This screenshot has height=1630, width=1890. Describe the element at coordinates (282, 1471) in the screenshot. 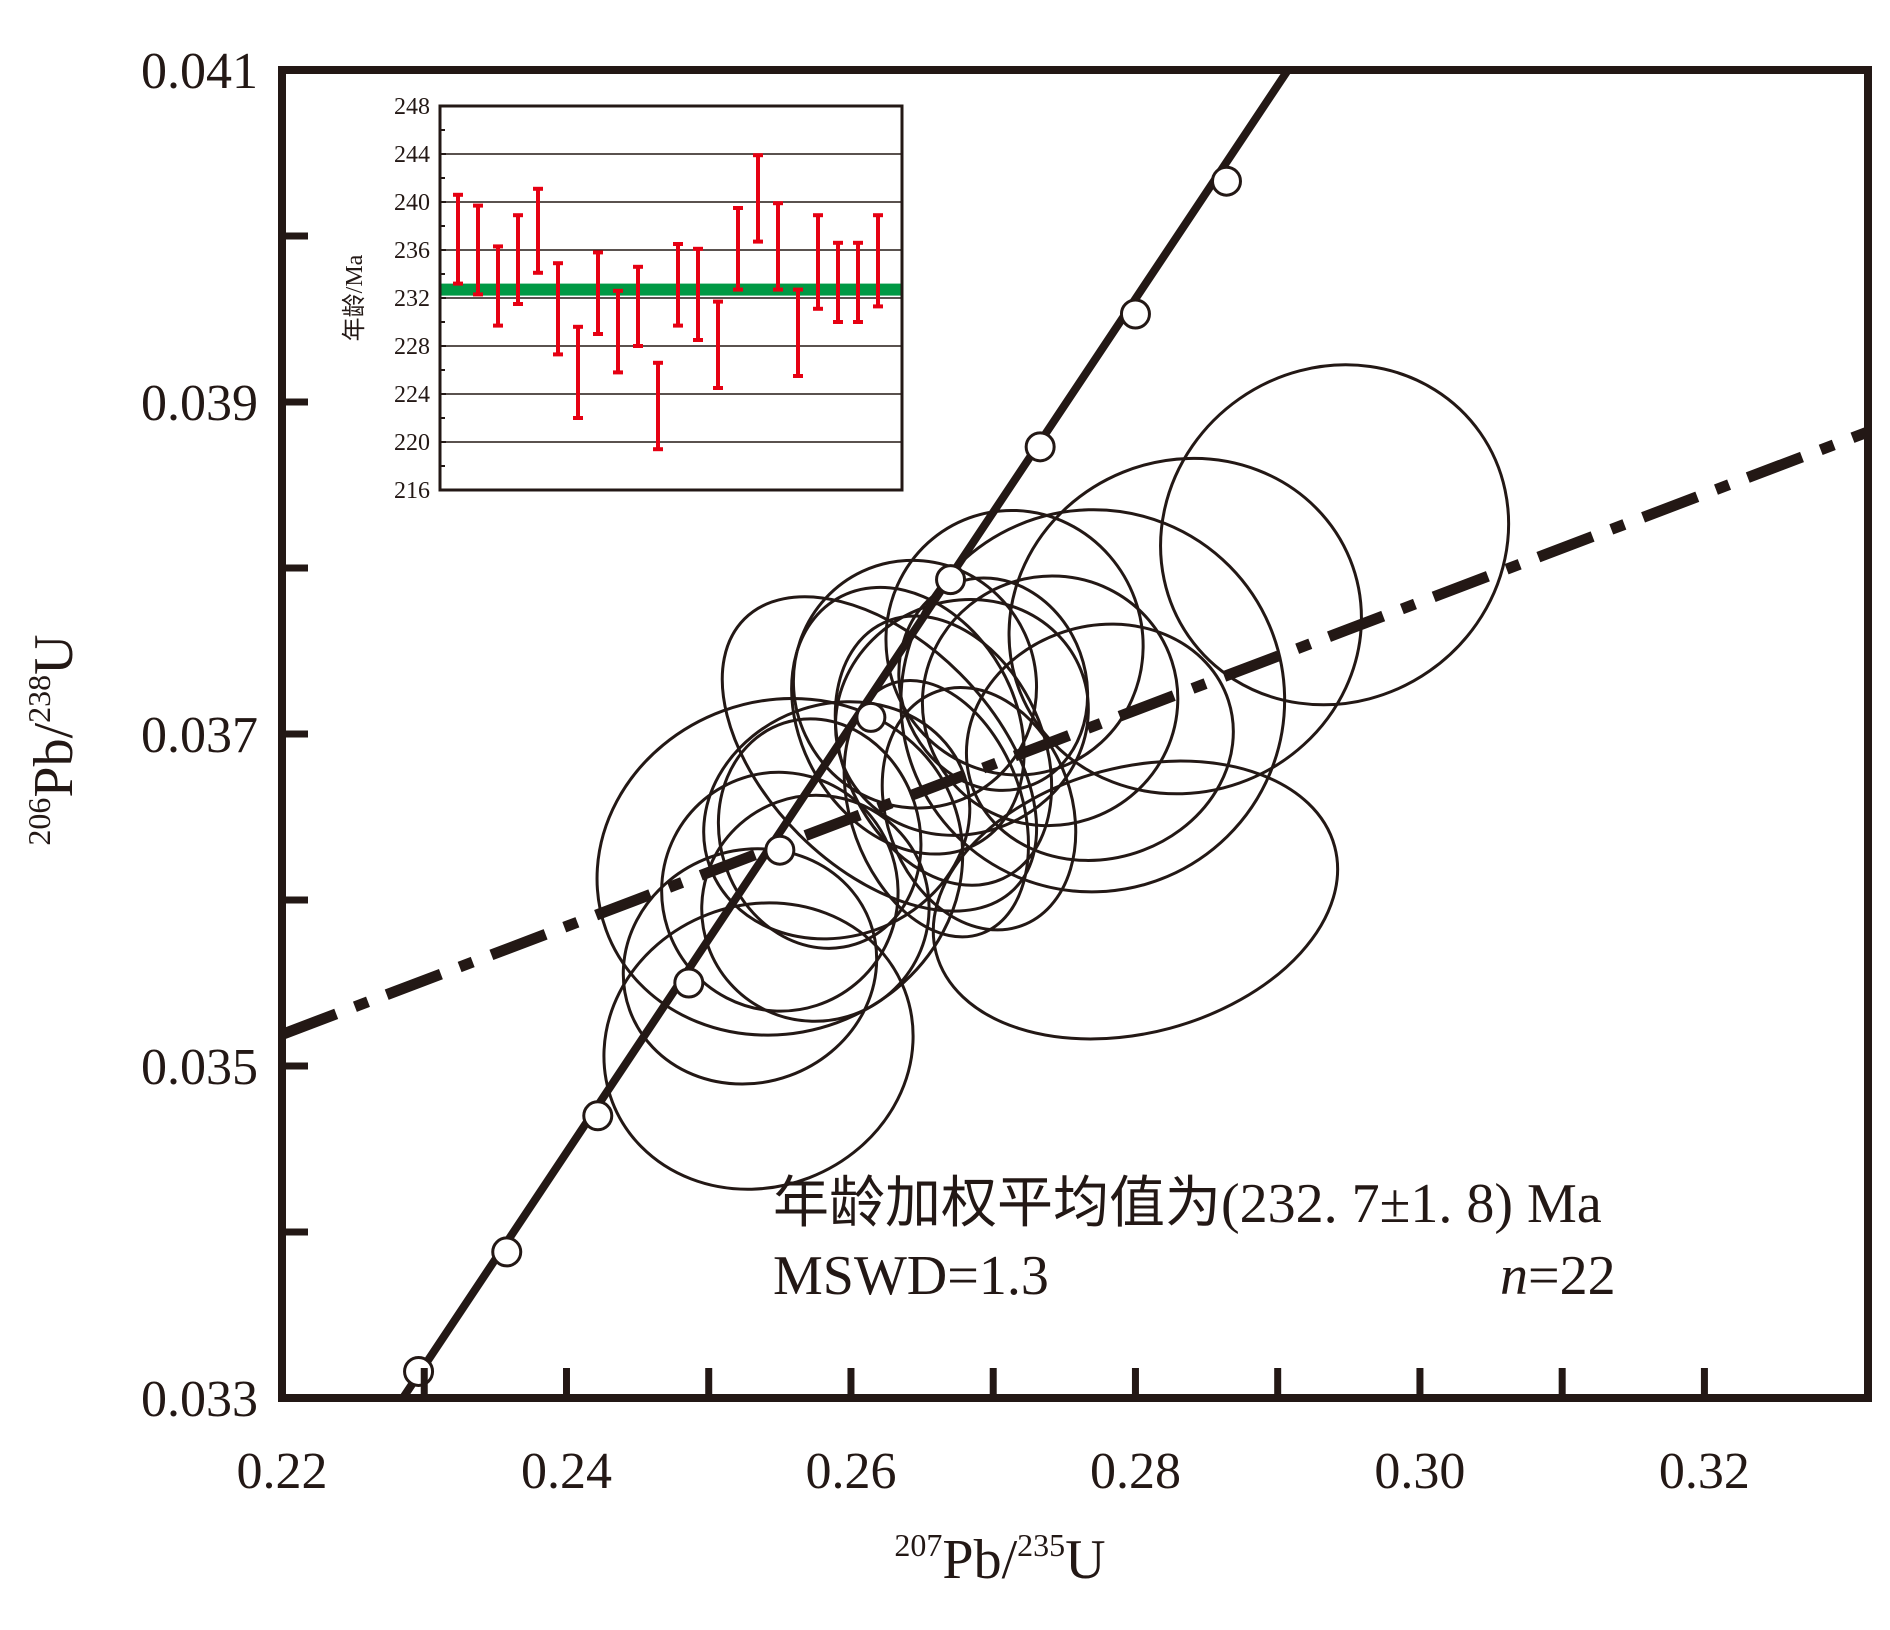

I see `x-tick-label: 0.22` at that location.